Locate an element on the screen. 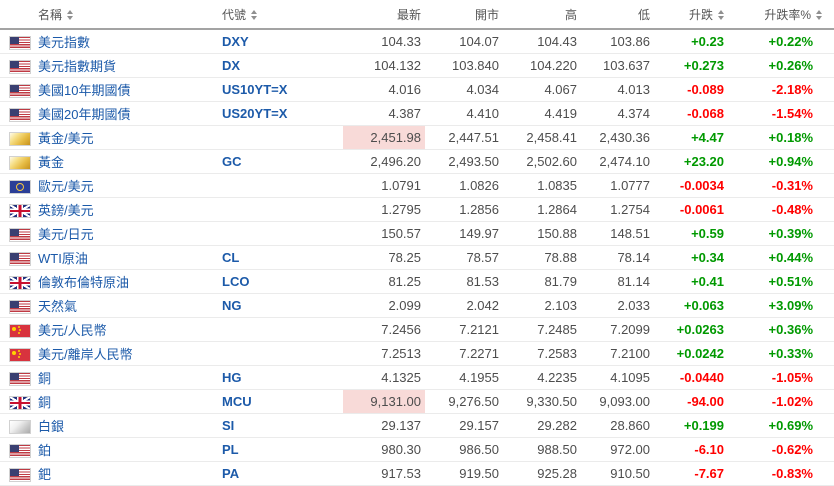 Image resolution: width=834 pixels, height=486 pixels. open-price: 7.2121 is located at coordinates (464, 329).